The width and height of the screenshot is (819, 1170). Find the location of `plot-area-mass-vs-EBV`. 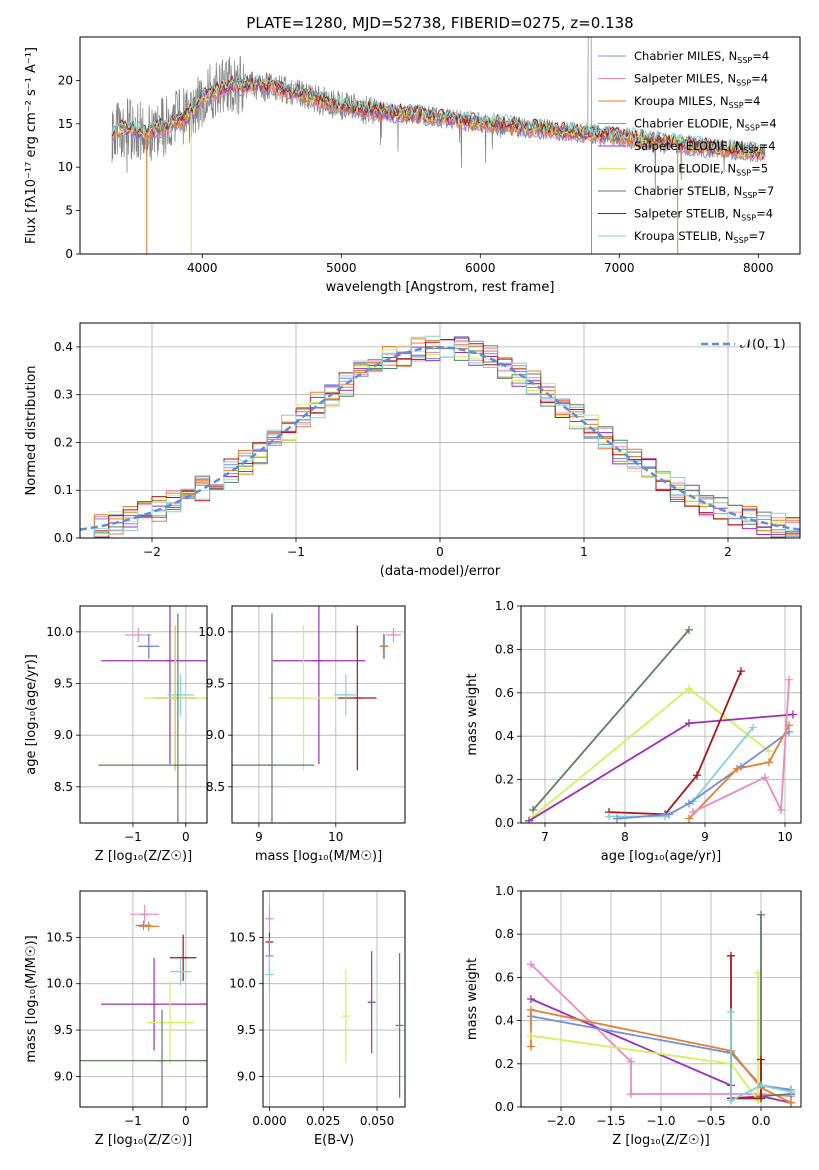

plot-area-mass-vs-EBV is located at coordinates (334, 1001).